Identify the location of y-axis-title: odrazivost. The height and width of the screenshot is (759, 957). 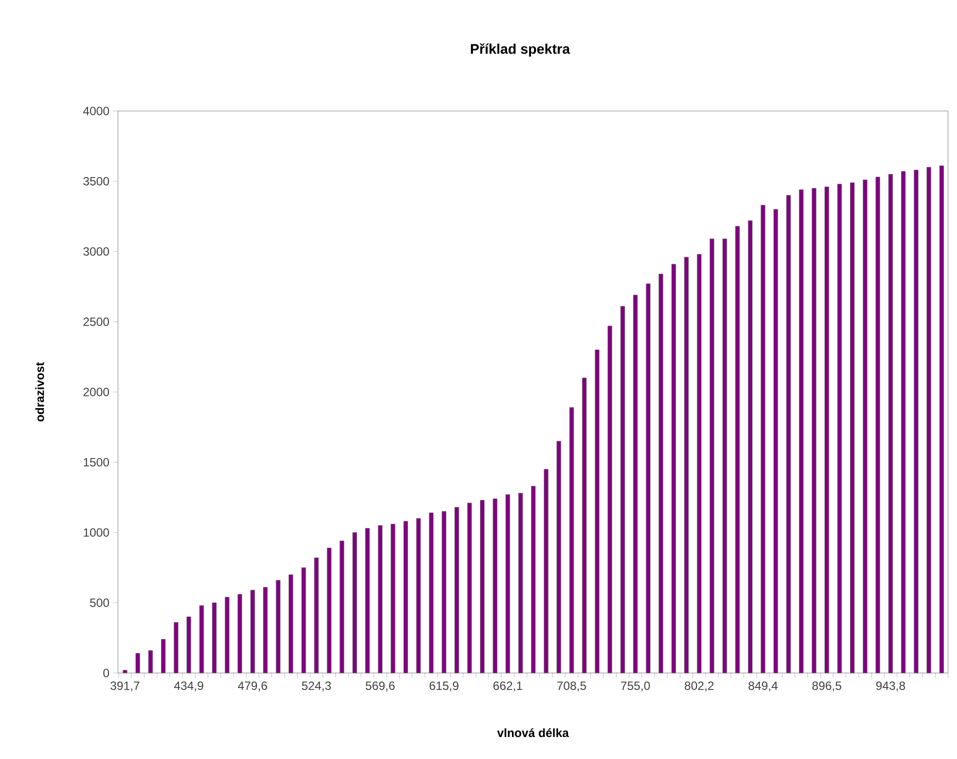
(39, 392).